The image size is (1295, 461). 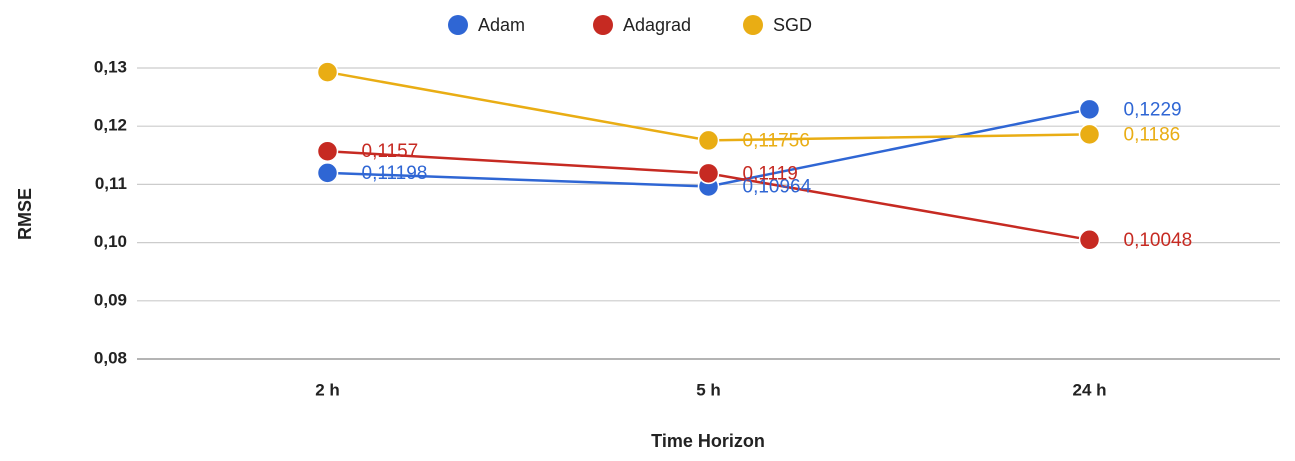 I want to click on legend-label: Adagrad, so click(x=657, y=25).